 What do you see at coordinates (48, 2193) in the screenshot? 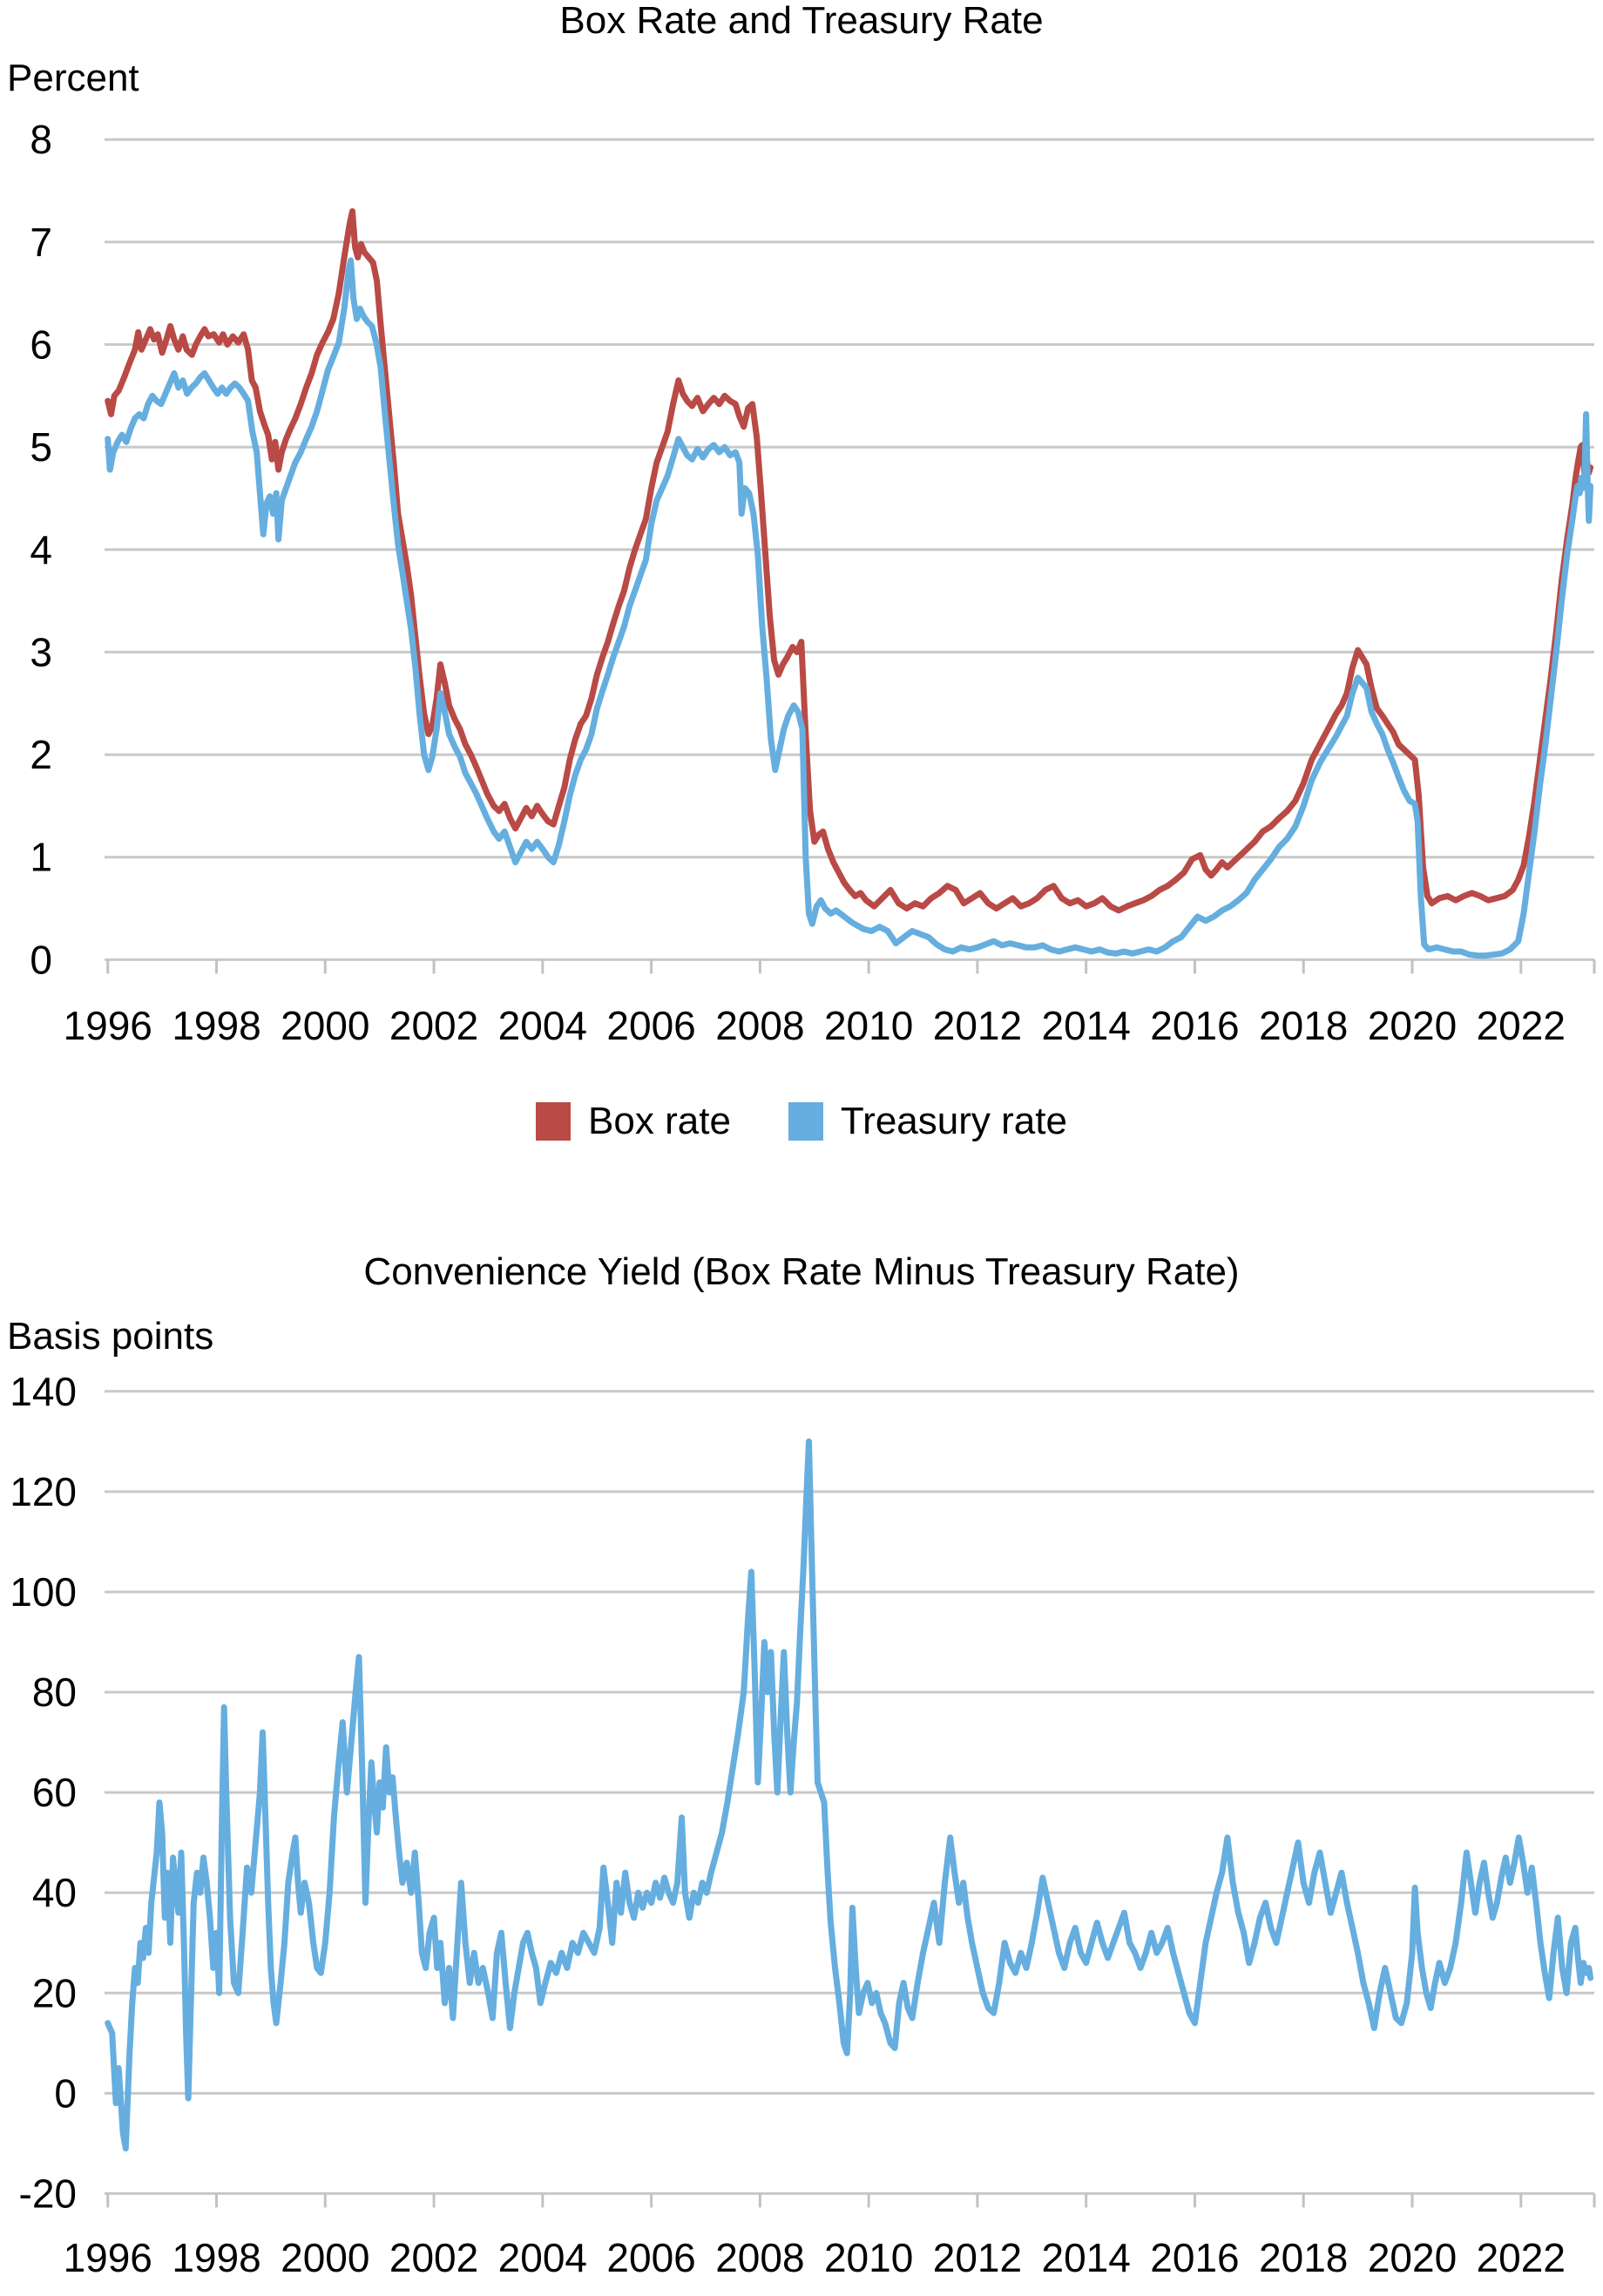
I see `y-tick-label: -20` at bounding box center [48, 2193].